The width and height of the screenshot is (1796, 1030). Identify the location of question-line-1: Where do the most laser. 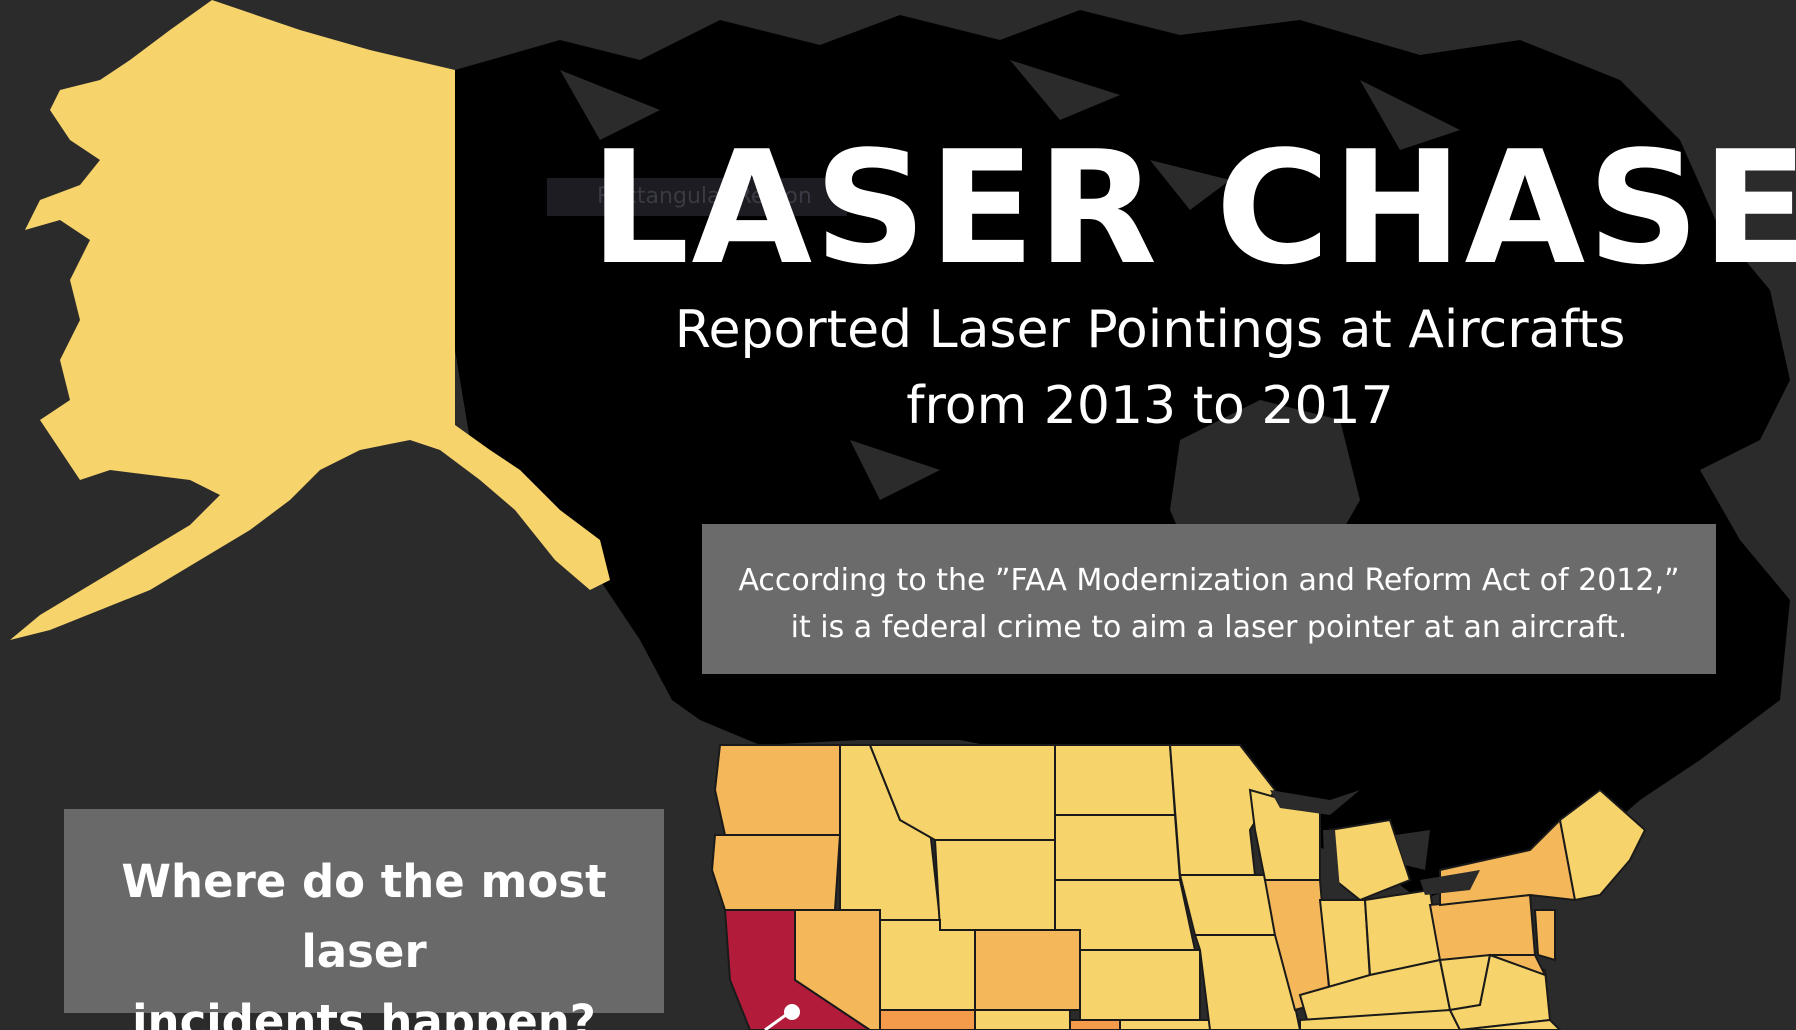
(364, 916).